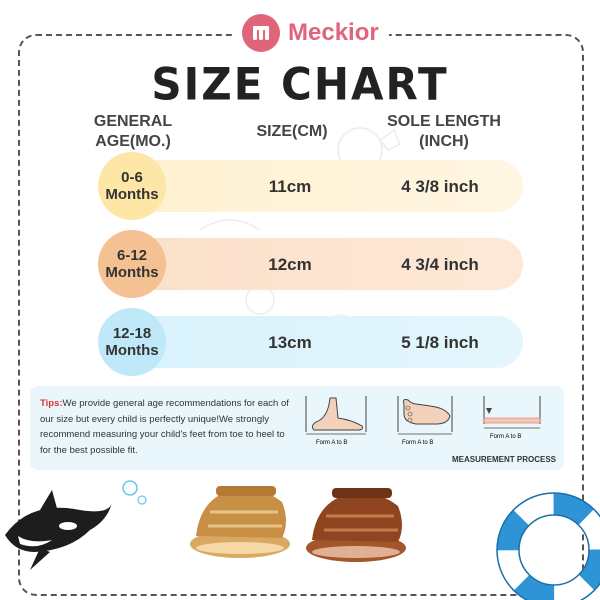  What do you see at coordinates (240, 522) in the screenshot?
I see `sandal-tan-icon` at bounding box center [240, 522].